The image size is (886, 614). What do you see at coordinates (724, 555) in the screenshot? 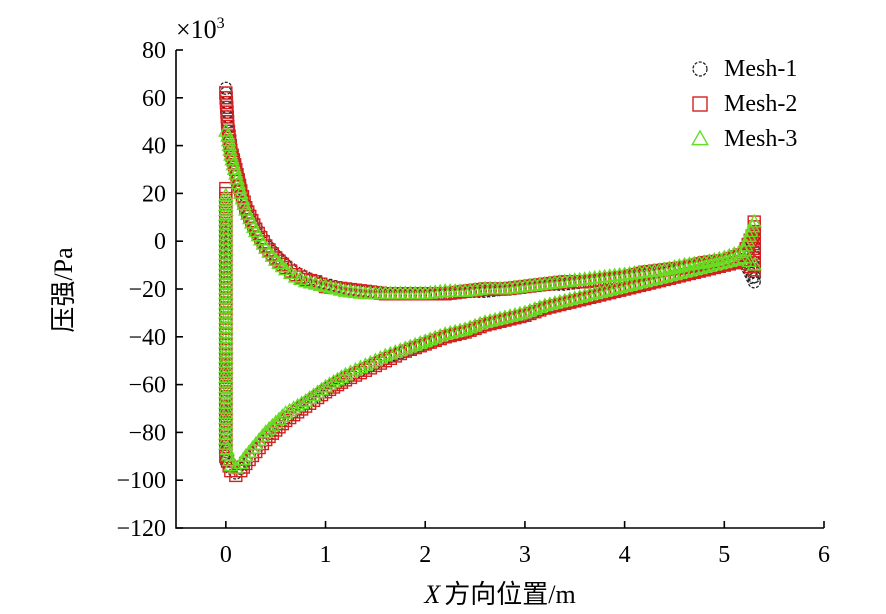
I see `x-tick-label: 5` at bounding box center [724, 555].